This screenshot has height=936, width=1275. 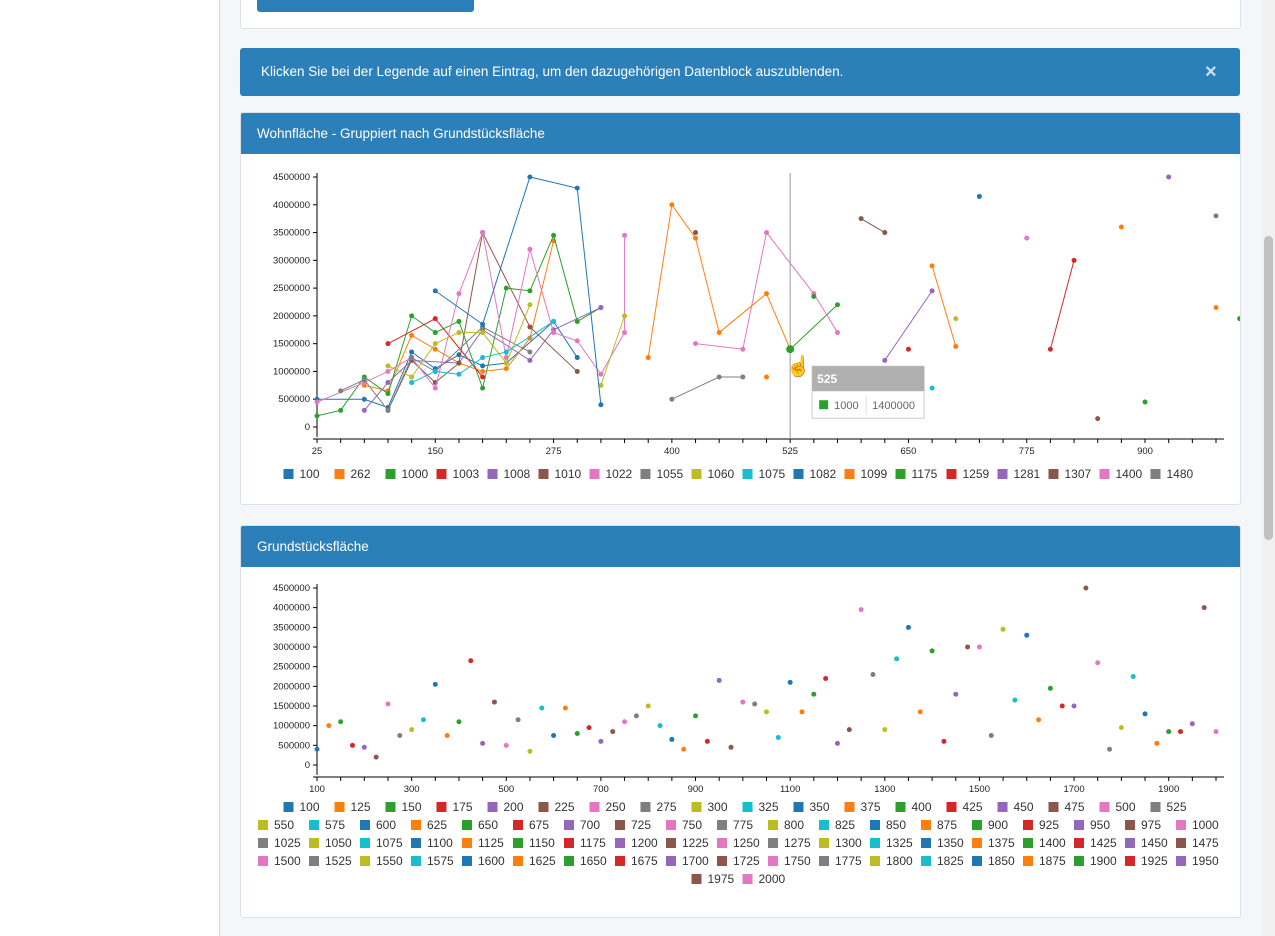 I want to click on legend-label: 1950, so click(x=1205, y=861).